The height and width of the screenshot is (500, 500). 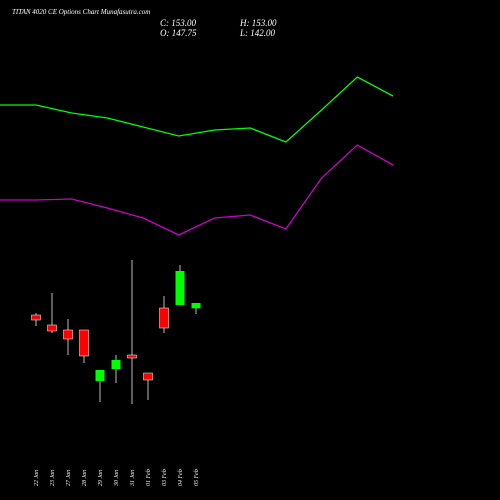 What do you see at coordinates (178, 33) in the screenshot?
I see `ohlc-stat: O: 147.75` at bounding box center [178, 33].